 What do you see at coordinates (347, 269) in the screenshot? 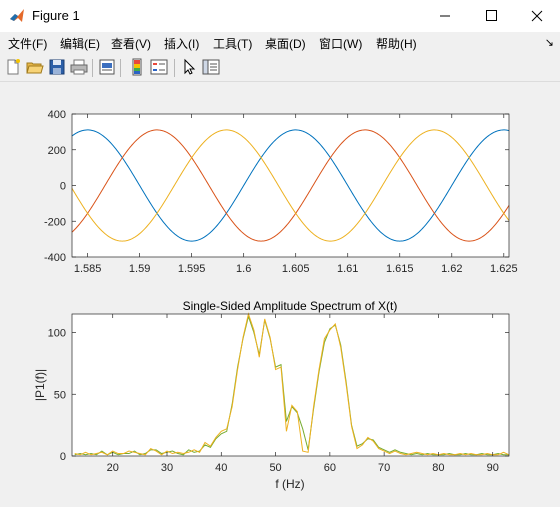
I see `x-tick-label: 1.61` at bounding box center [347, 269].